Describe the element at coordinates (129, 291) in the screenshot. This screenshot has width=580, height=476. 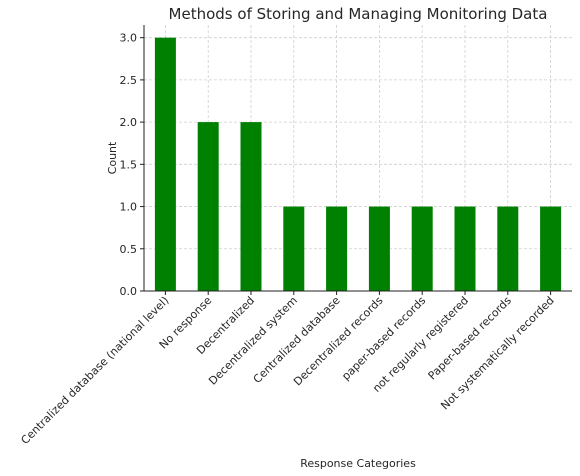
I see `y-tick-label: 0.0` at that location.